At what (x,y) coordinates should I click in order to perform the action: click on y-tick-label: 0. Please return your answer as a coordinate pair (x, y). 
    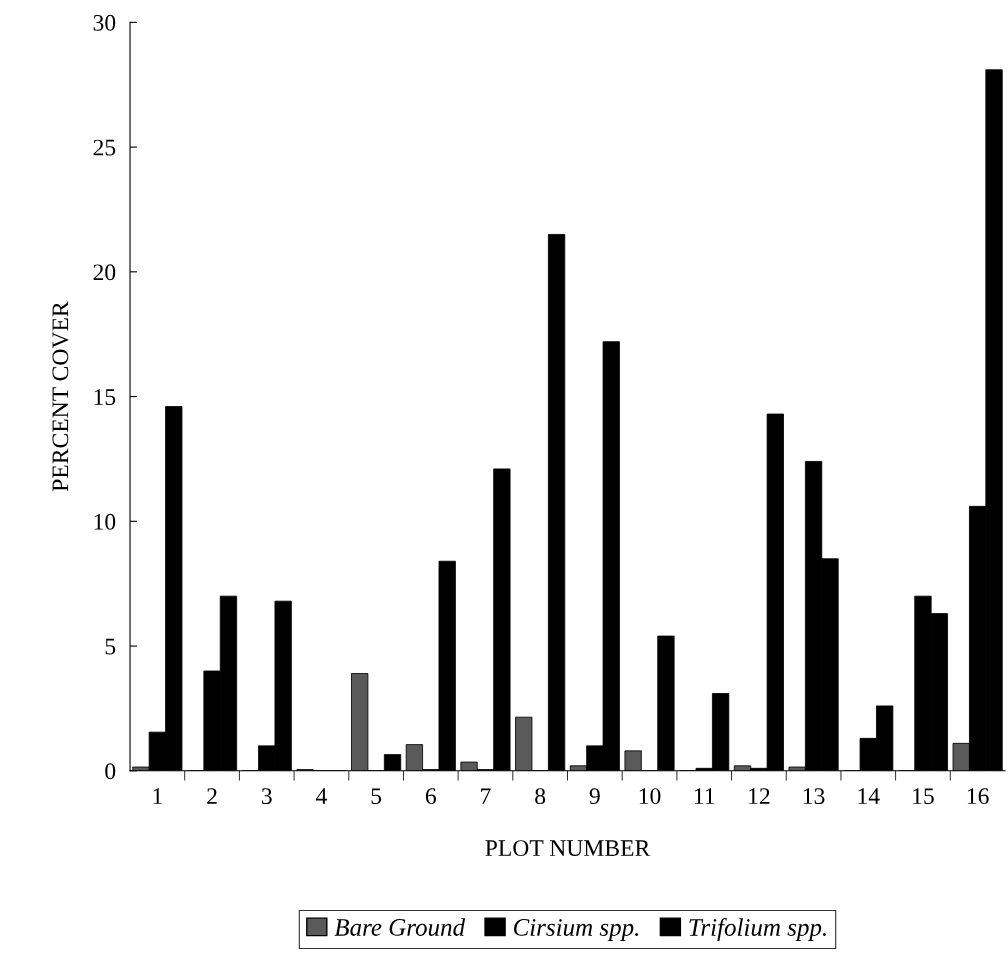
    Looking at the image, I should click on (110, 771).